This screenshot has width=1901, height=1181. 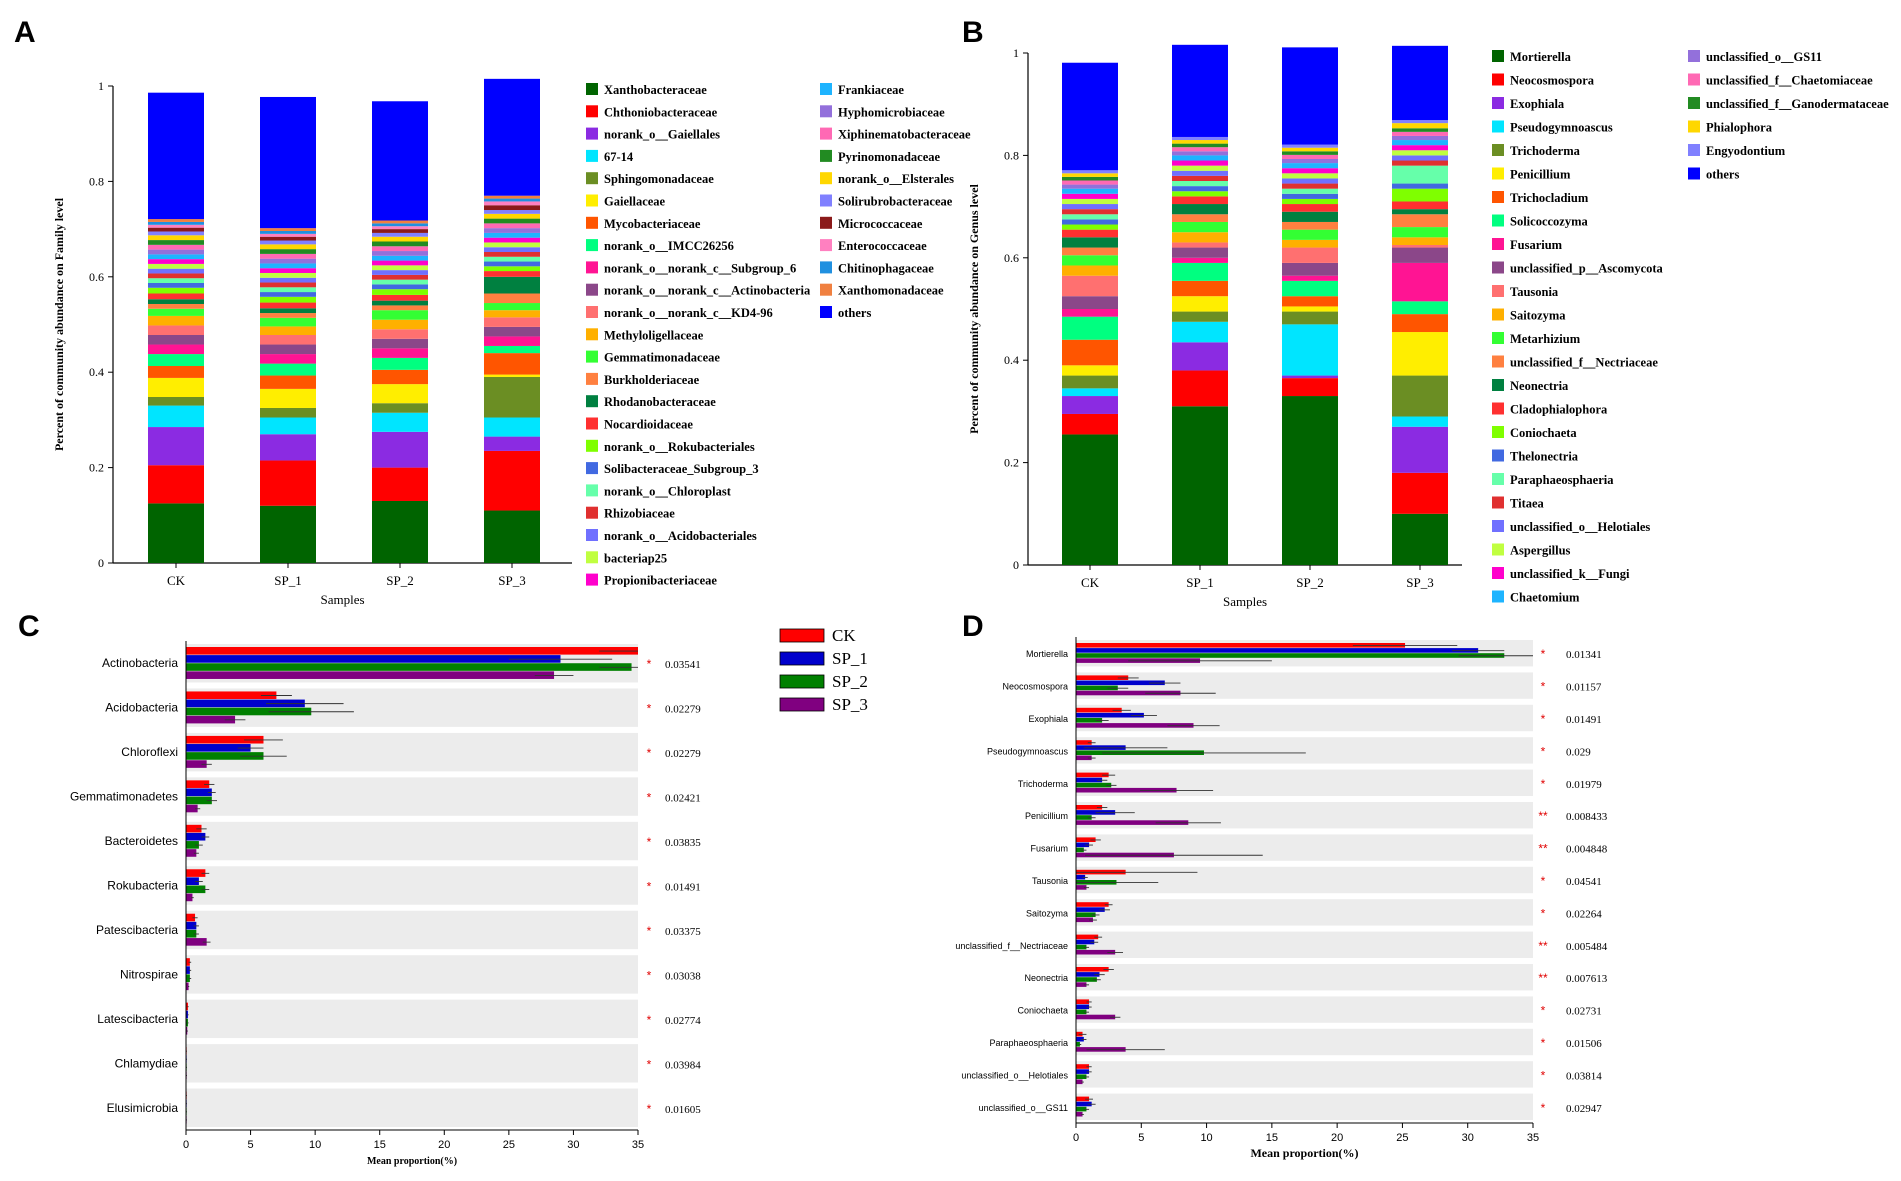 I want to click on bar-sp-2-gaiellaceae, so click(x=400, y=394).